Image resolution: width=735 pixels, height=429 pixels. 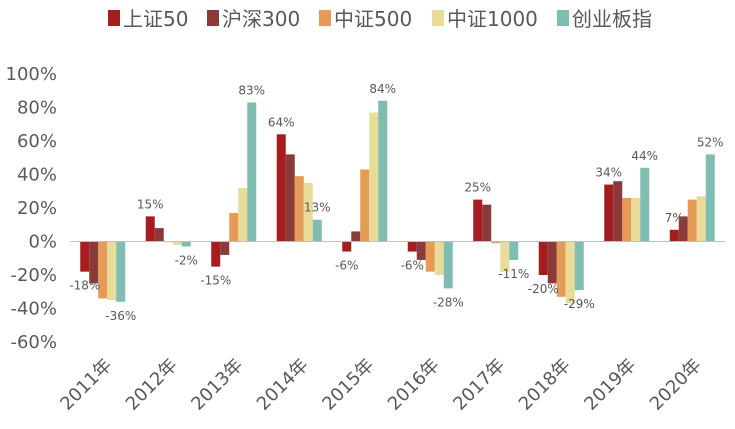 I want to click on data-label: -29%, so click(x=579, y=304).